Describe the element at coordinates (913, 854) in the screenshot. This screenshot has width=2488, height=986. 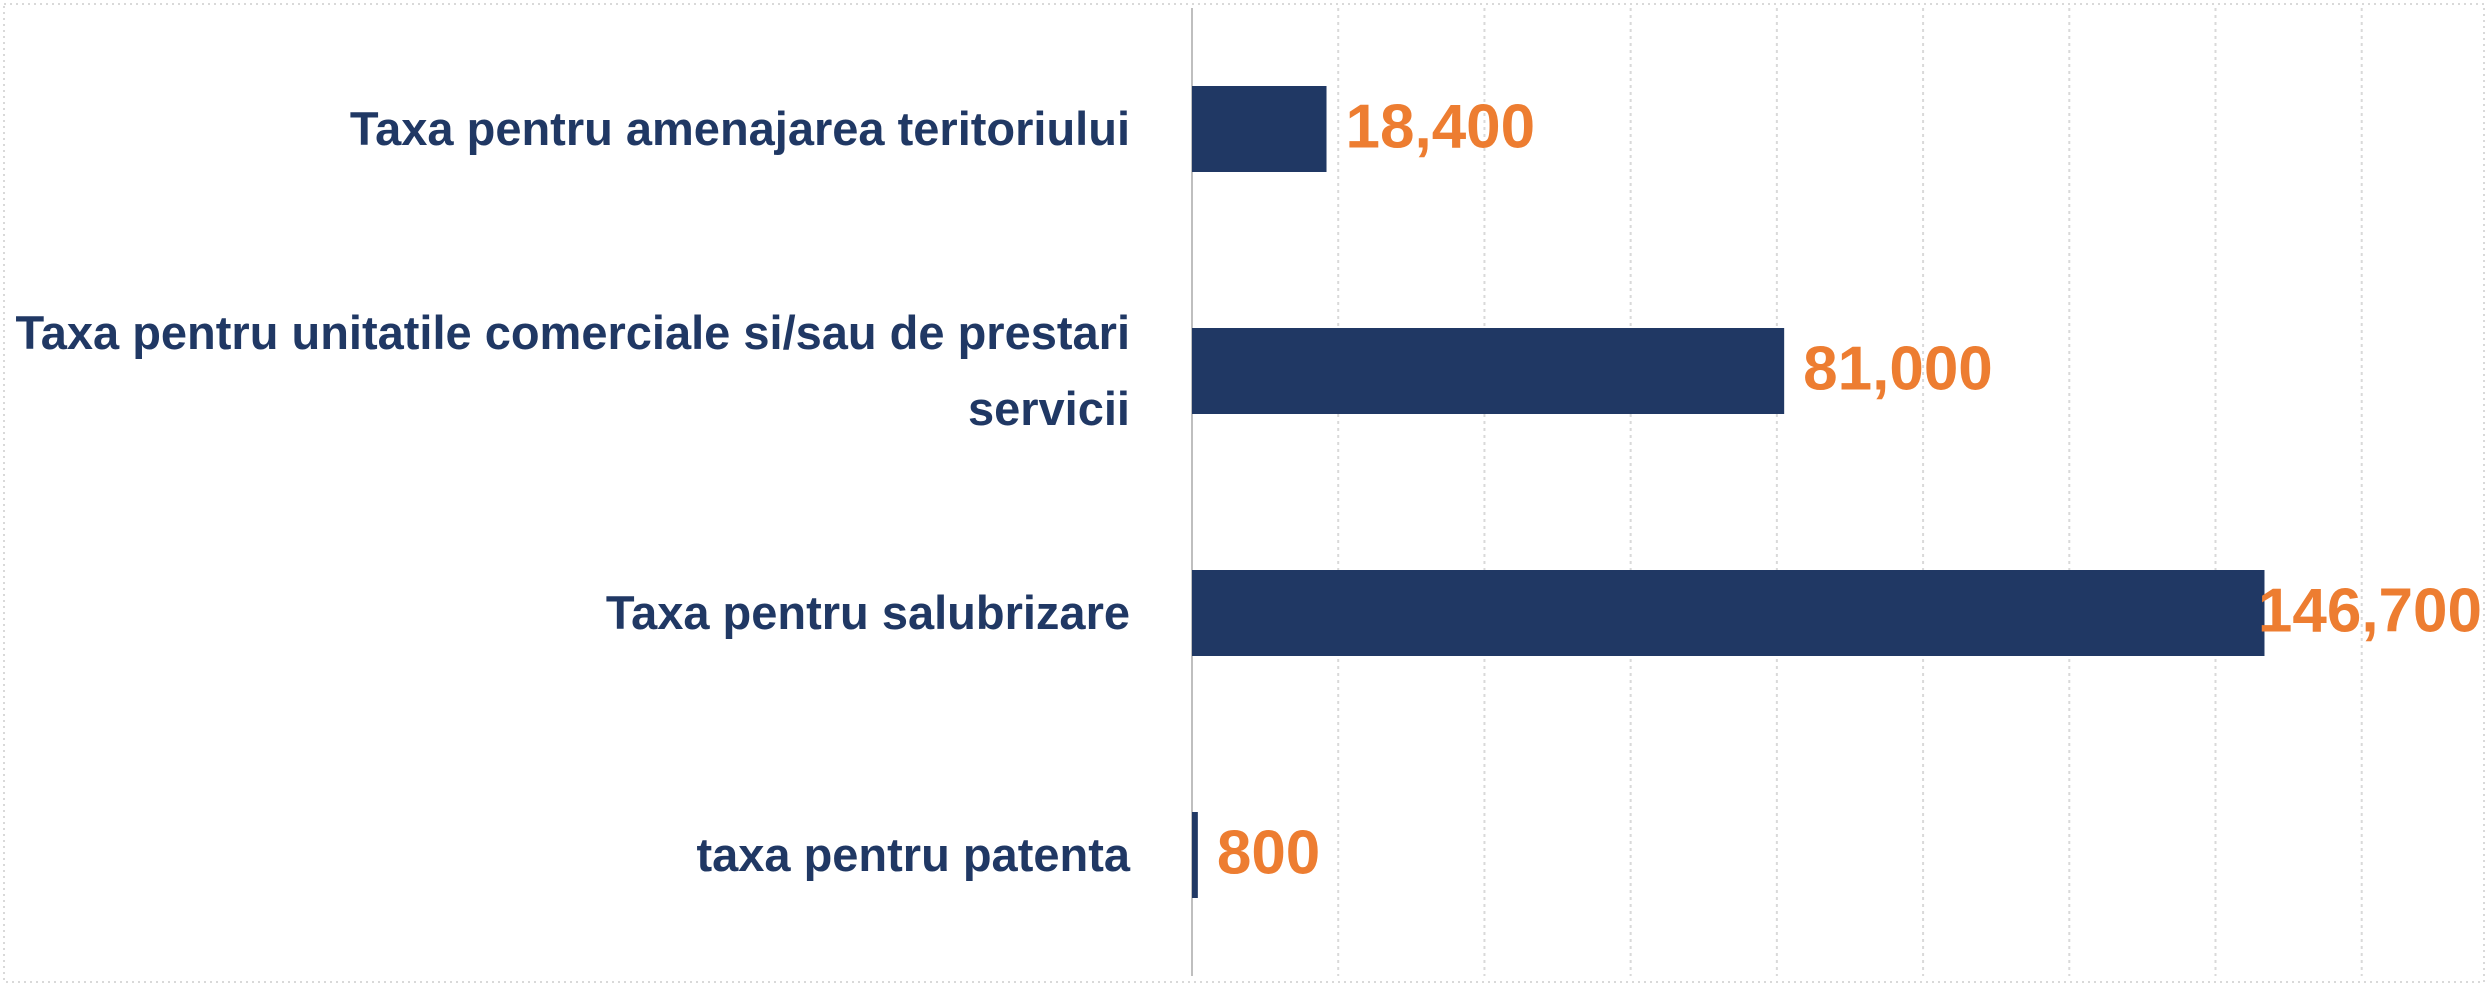
I see `category-label: taxa pentru patenta` at that location.